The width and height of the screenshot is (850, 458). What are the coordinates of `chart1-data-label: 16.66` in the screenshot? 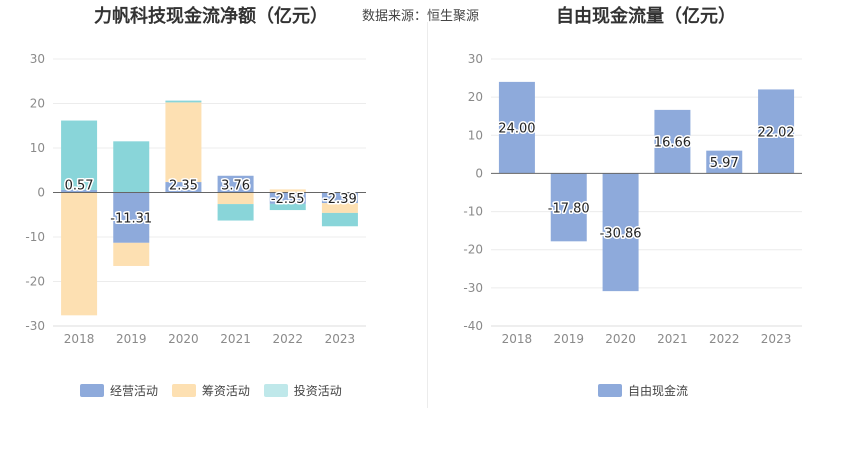 It's located at (672, 143).